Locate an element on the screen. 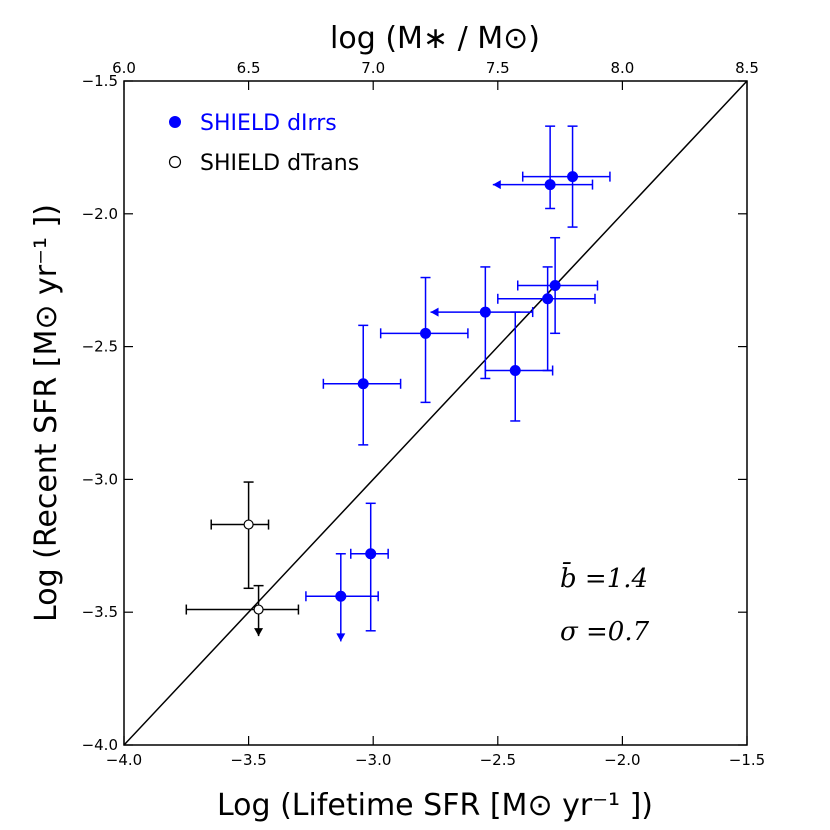 This screenshot has height=830, width=830. legend-marker-dirrs is located at coordinates (175, 122).